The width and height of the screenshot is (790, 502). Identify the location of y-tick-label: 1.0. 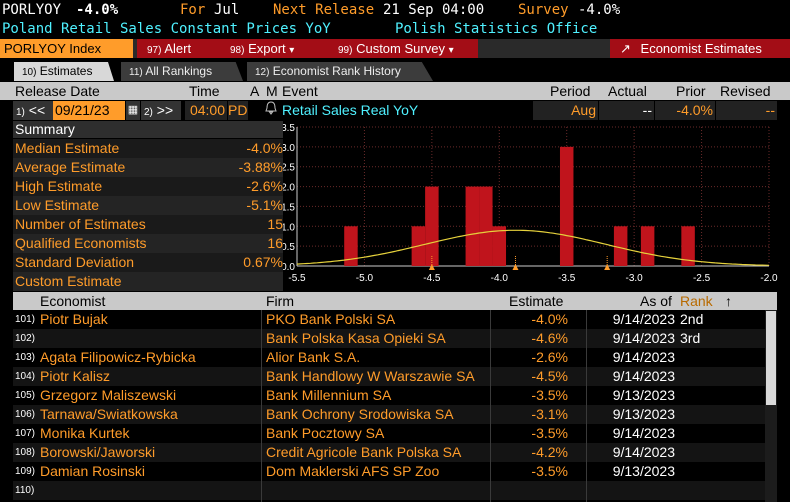
(289, 227).